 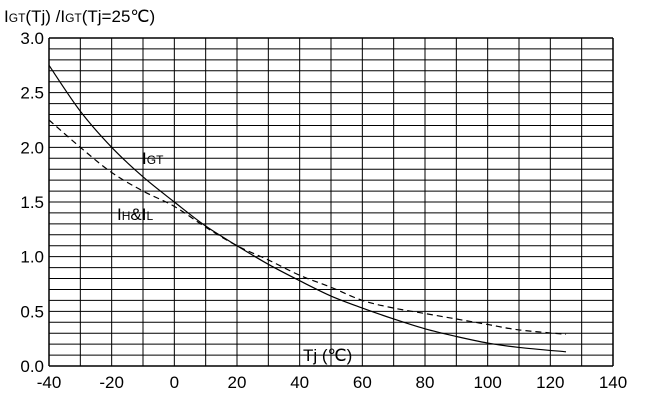 I want to click on x-tick-label: 100, so click(x=487, y=382).